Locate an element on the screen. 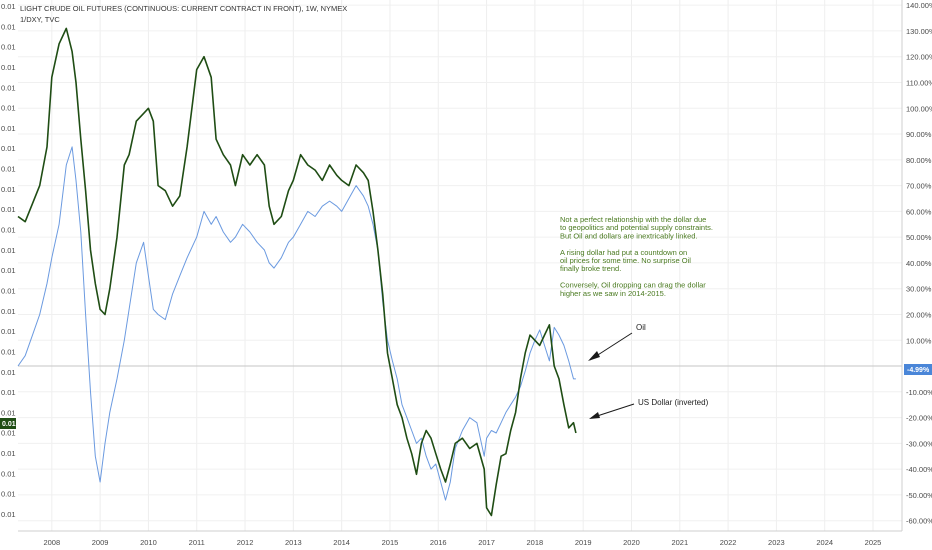 The height and width of the screenshot is (550, 932). x-tick-label: 2015 is located at coordinates (390, 542).